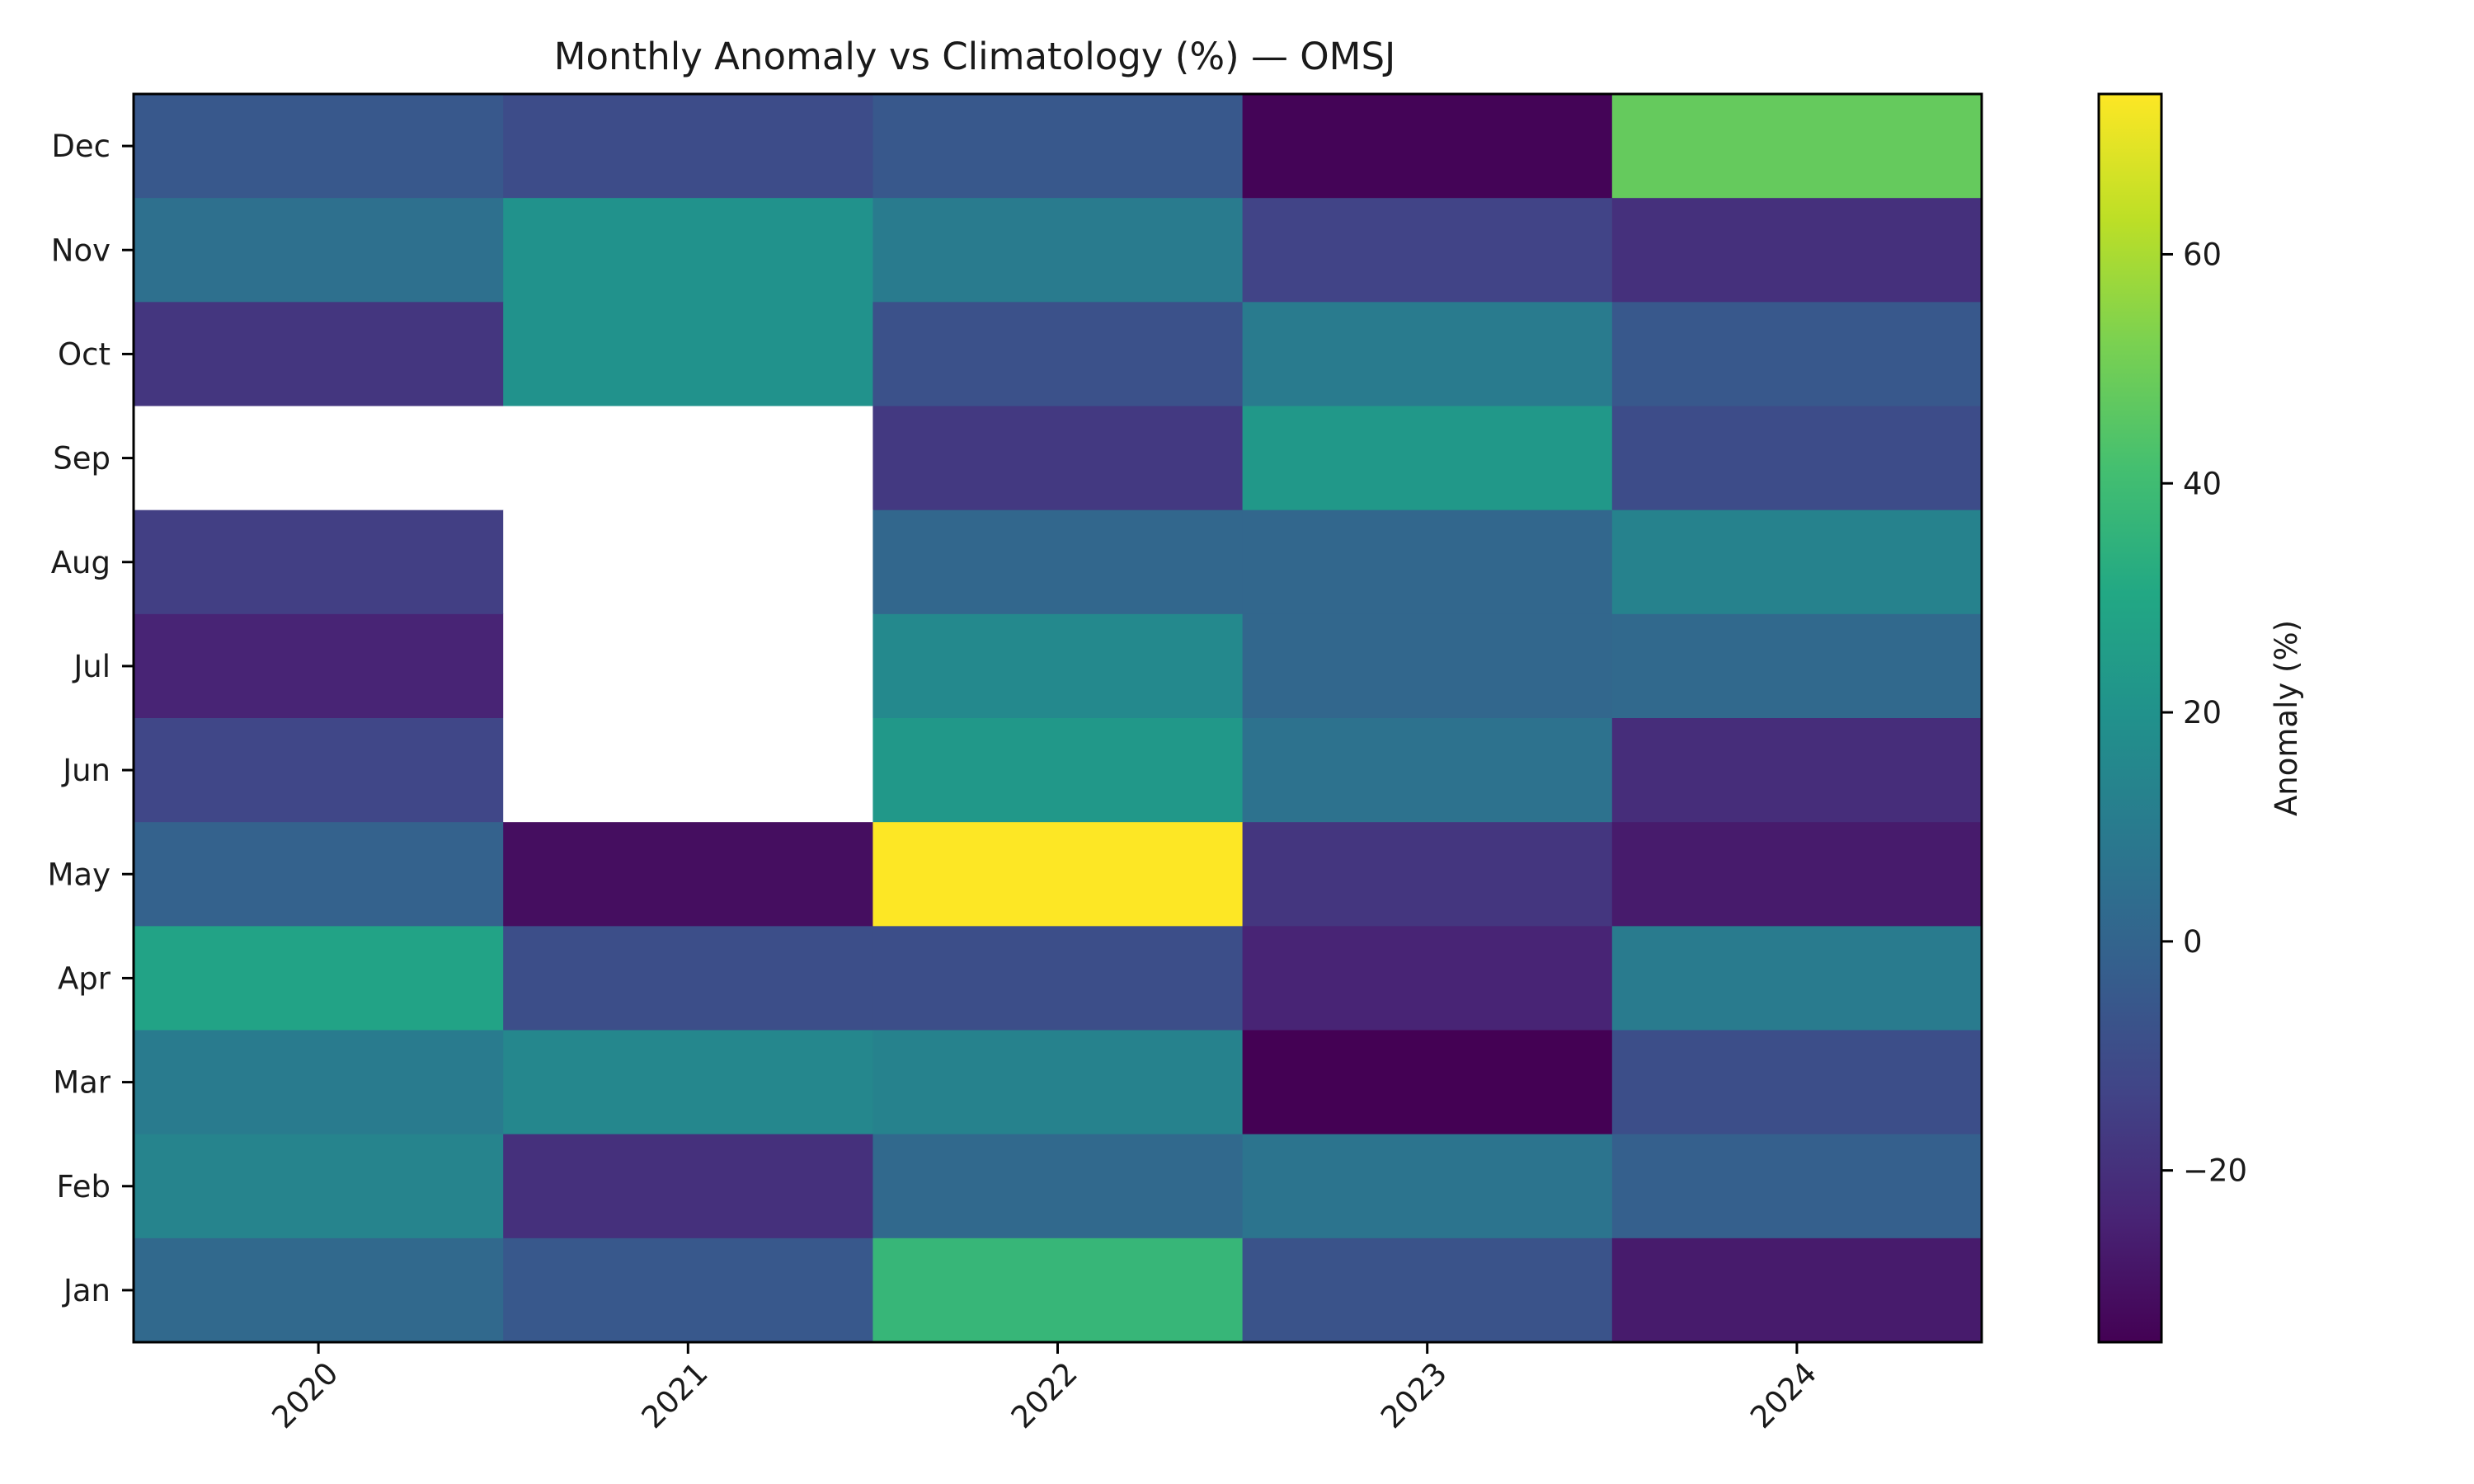  What do you see at coordinates (1427, 146) in the screenshot?
I see `heatmap-cell-dec-2023` at bounding box center [1427, 146].